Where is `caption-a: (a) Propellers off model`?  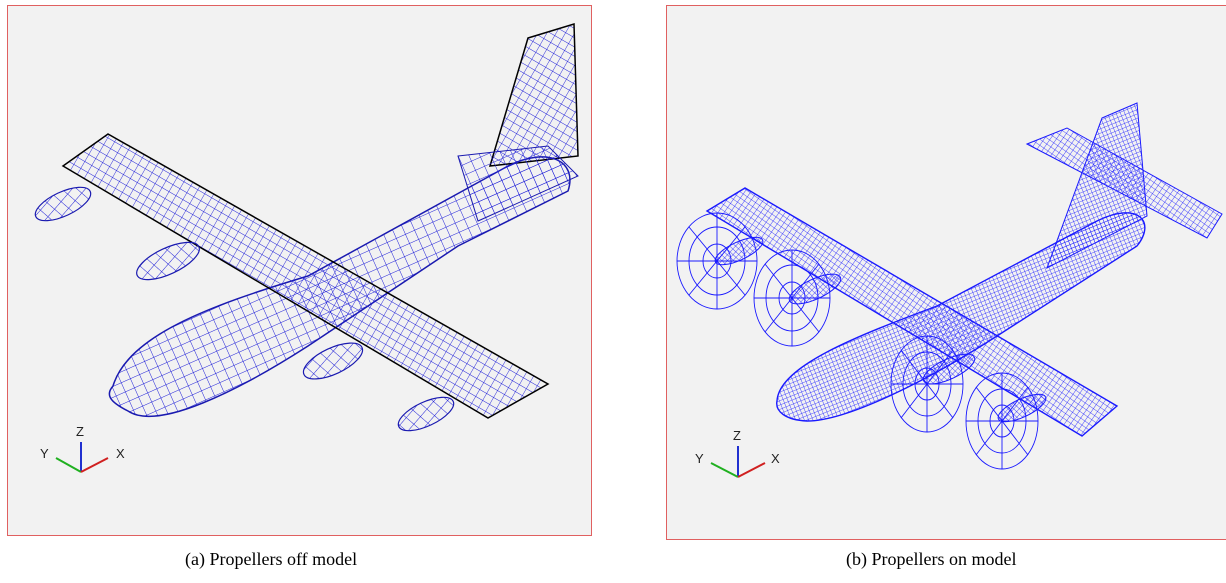
caption-a: (a) Propellers off model is located at coordinates (271, 559).